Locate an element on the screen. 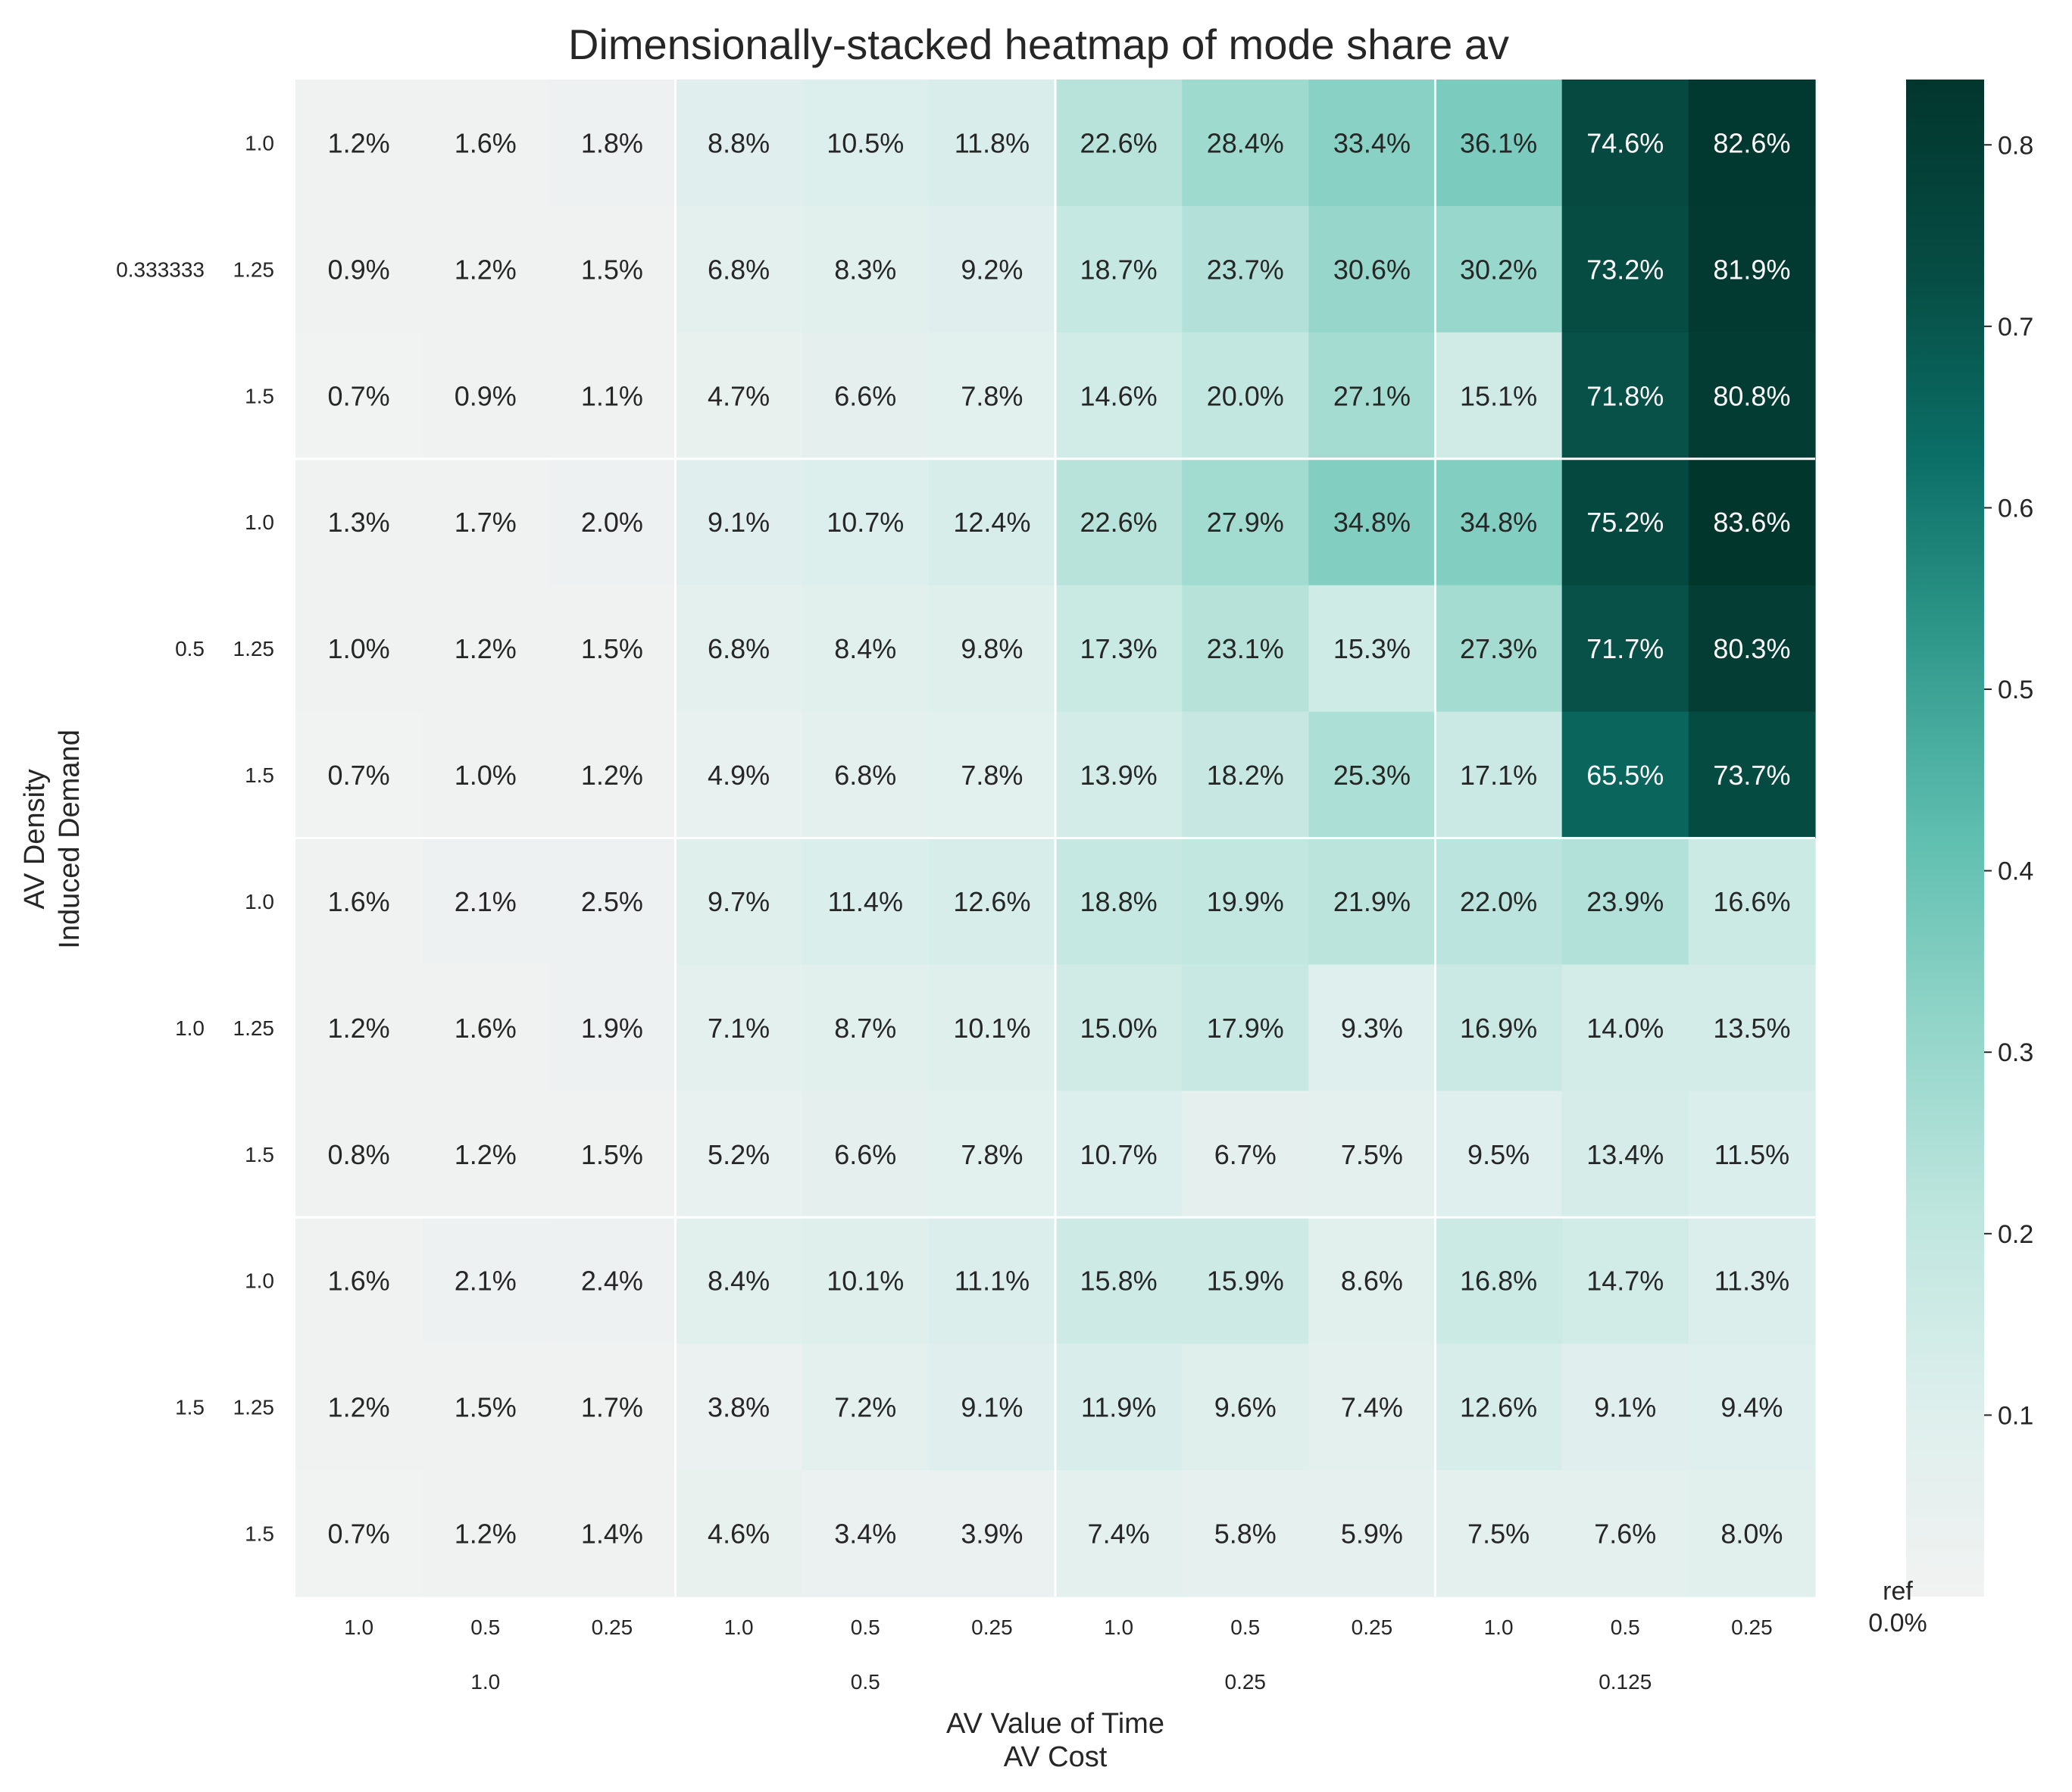 The width and height of the screenshot is (2072, 1792). y-outer-tick-label: 1.0 is located at coordinates (190, 1028).